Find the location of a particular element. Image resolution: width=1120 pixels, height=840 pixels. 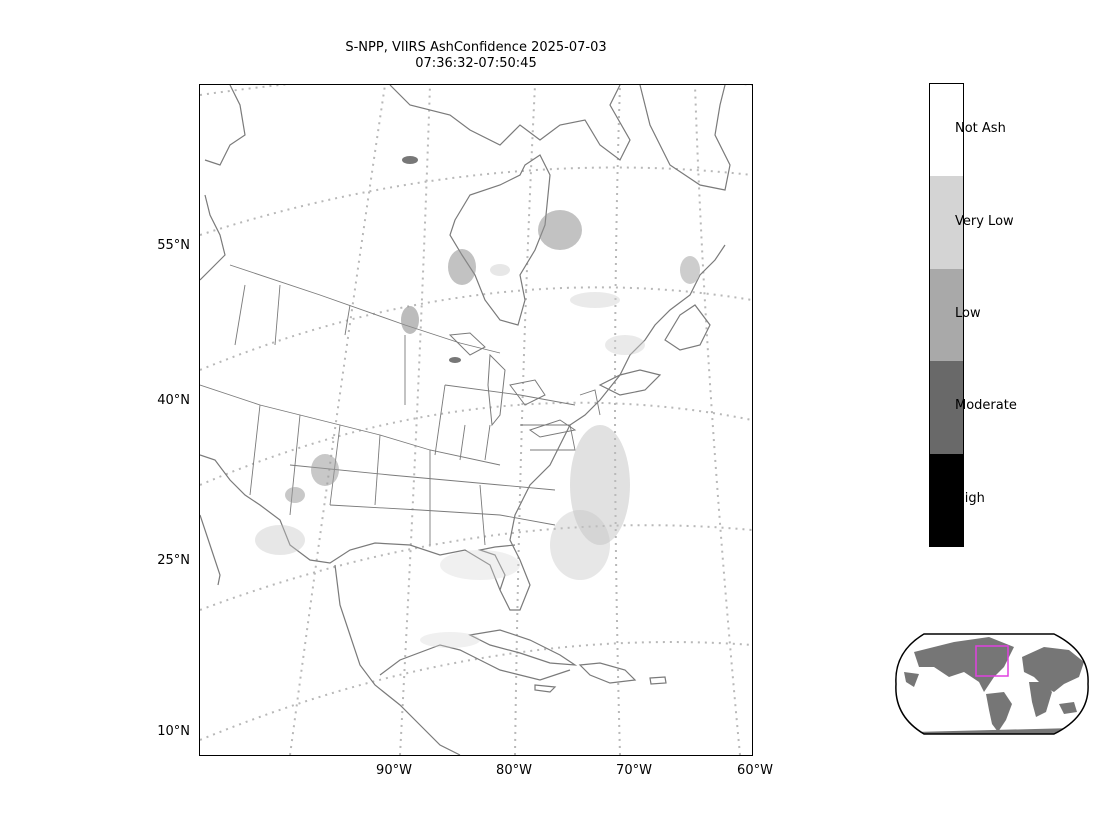

title-line-2: 07:36:32-07:50:45 is located at coordinates (476, 63).